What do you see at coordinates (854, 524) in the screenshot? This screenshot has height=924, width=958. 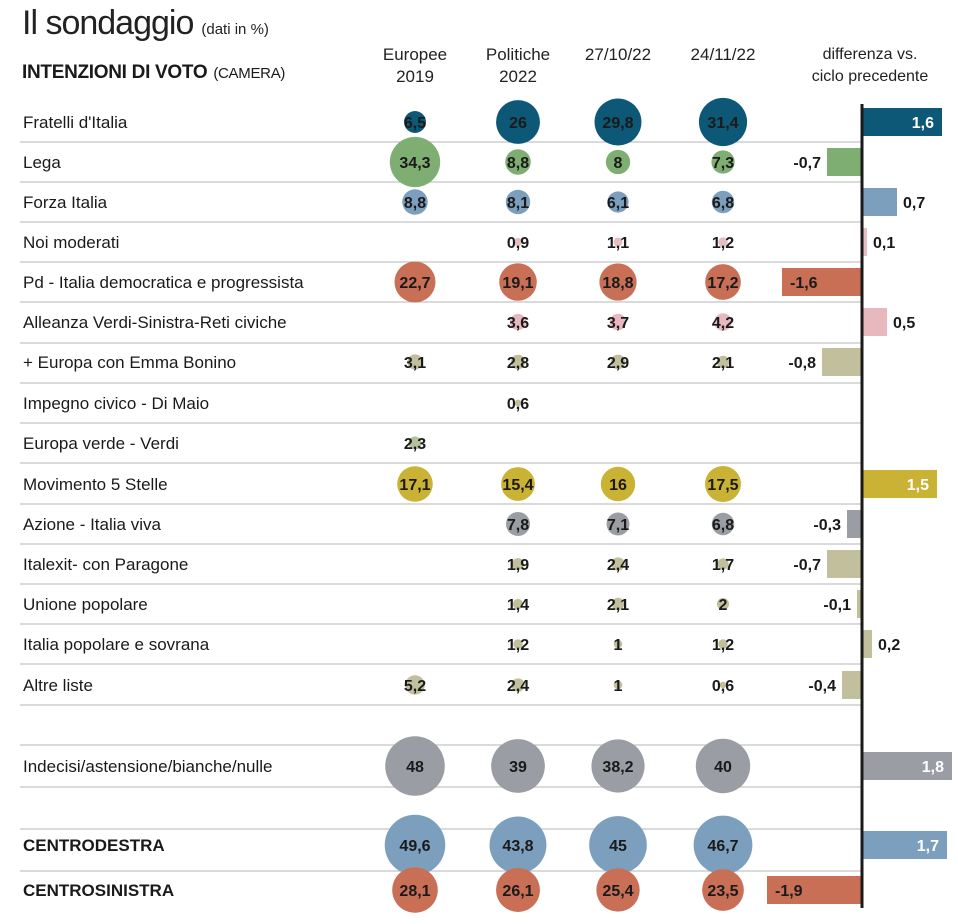 I see `diff-bar-azione-italia-viva` at bounding box center [854, 524].